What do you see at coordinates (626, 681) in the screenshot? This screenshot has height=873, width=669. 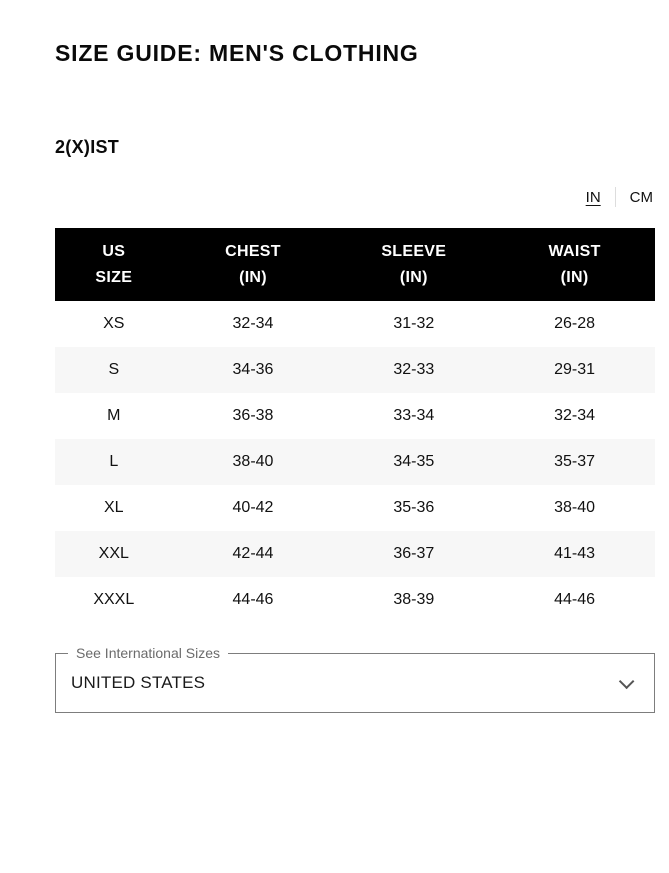 I see `chevron-down-icon` at bounding box center [626, 681].